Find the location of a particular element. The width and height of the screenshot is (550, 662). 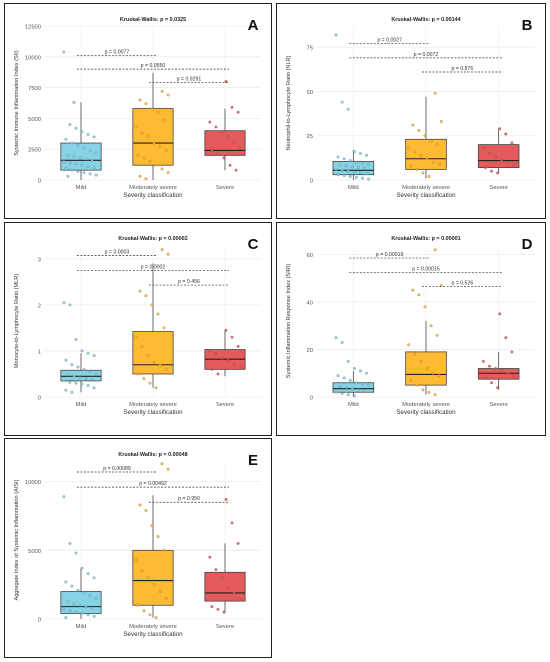

y-tick-label: 60 is located at coordinates (310, 256).